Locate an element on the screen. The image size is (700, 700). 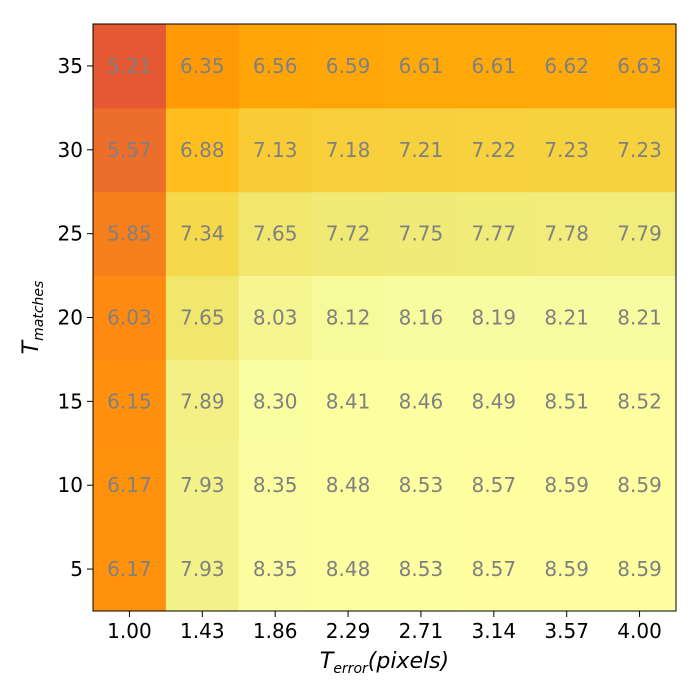
cell-value-label: 5.85 is located at coordinates (129, 234).